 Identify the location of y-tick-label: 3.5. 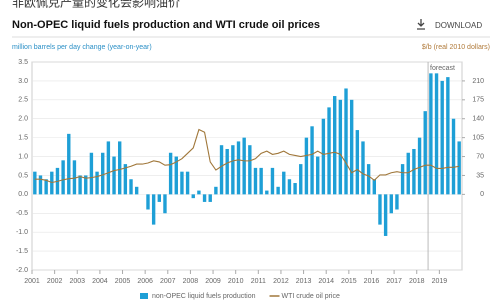
(23, 62).